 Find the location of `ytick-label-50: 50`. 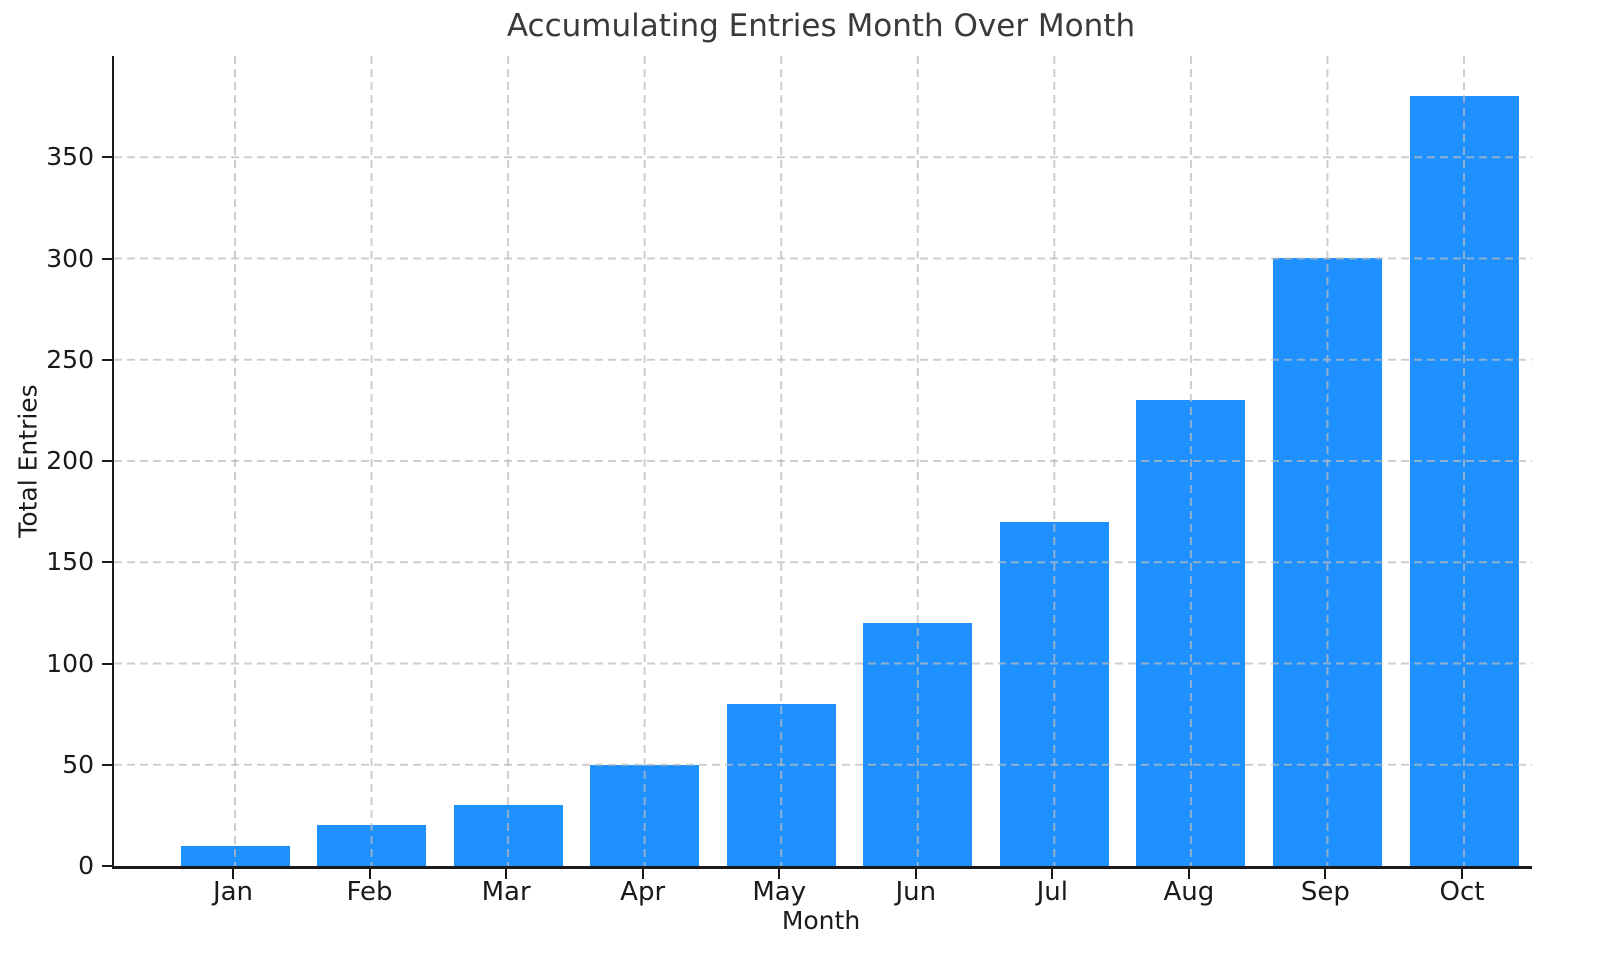

ytick-label-50: 50 is located at coordinates (78, 764).